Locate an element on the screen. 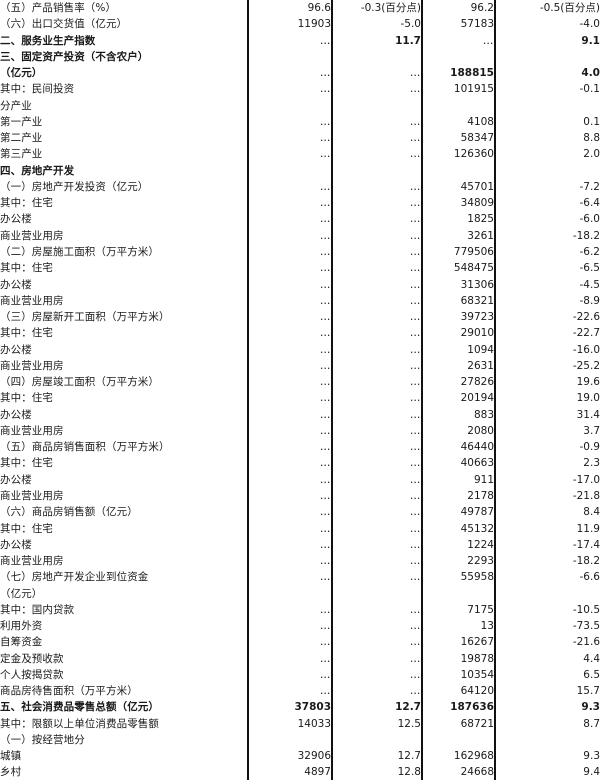 The image size is (600, 781). cumulative-growth: 8.4 is located at coordinates (591, 512).